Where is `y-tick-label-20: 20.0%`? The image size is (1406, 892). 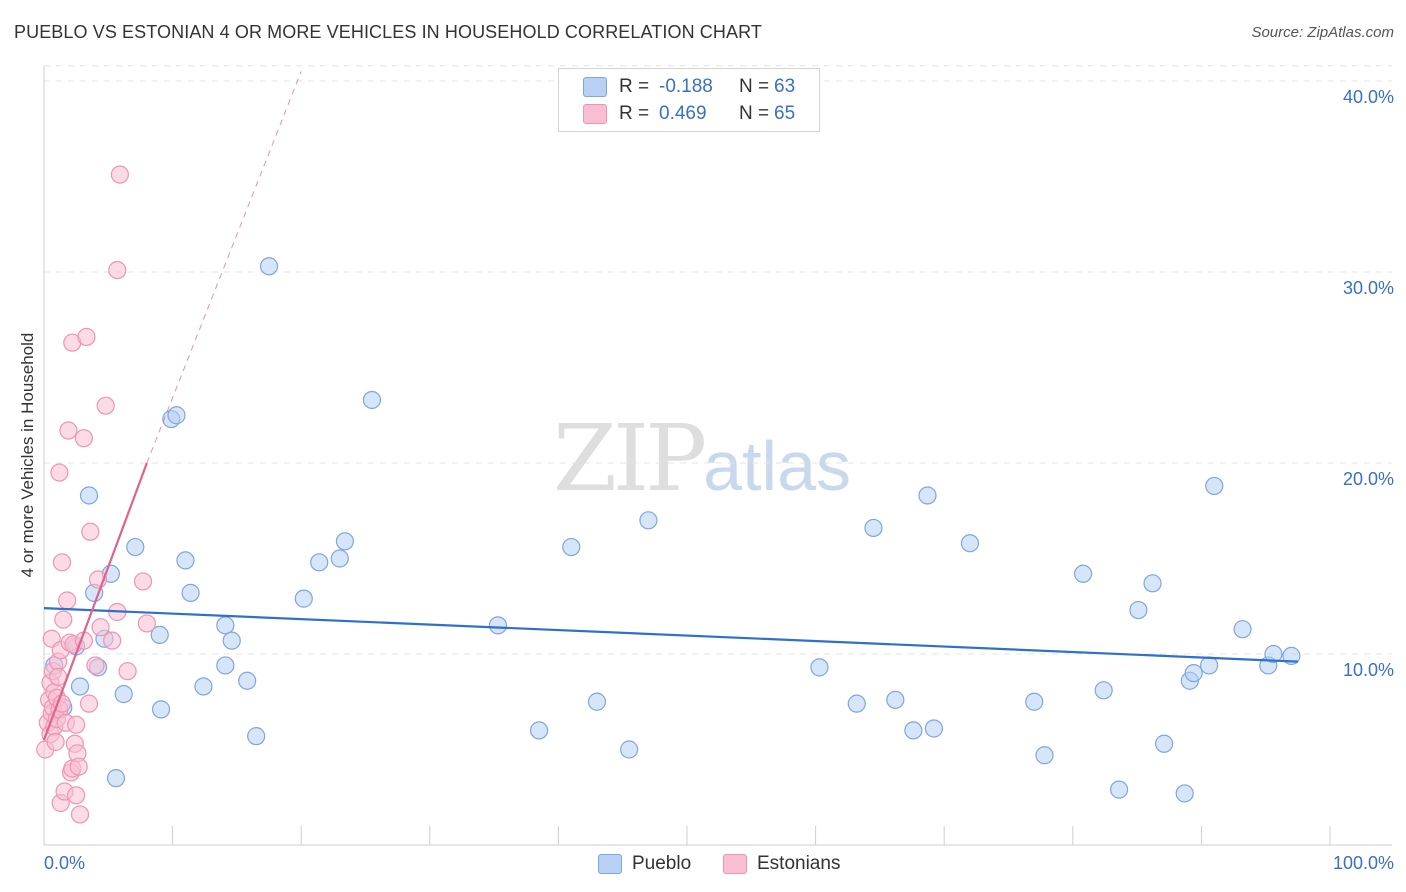
y-tick-label-20: 20.0% is located at coordinates (1368, 479).